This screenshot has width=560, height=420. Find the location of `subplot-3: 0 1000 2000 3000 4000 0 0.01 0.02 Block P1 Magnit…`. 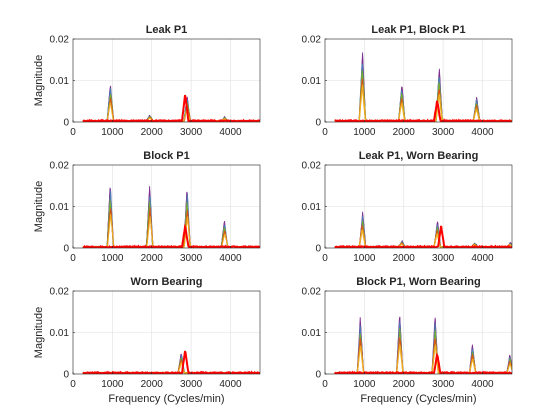

subplot-3: 0 1000 2000 3000 4000 0 0.01 0.02 Block P1 Magnit… is located at coordinates (146, 207).